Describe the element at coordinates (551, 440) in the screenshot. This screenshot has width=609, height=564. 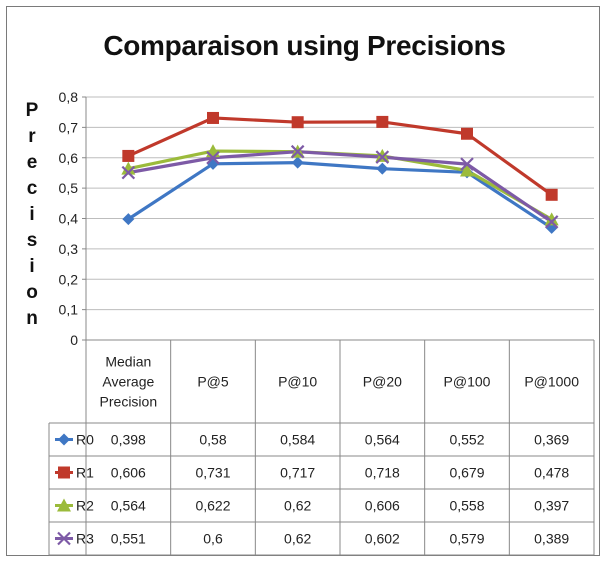
I see `table-cell-R0: 0,369` at that location.